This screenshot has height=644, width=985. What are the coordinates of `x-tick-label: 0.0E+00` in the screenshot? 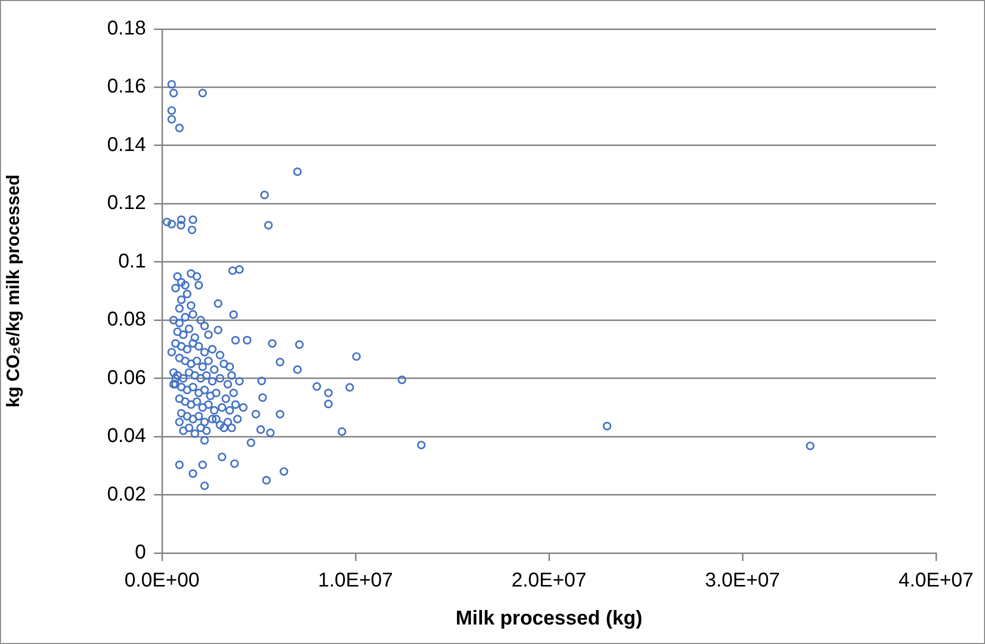 It's located at (162, 581).